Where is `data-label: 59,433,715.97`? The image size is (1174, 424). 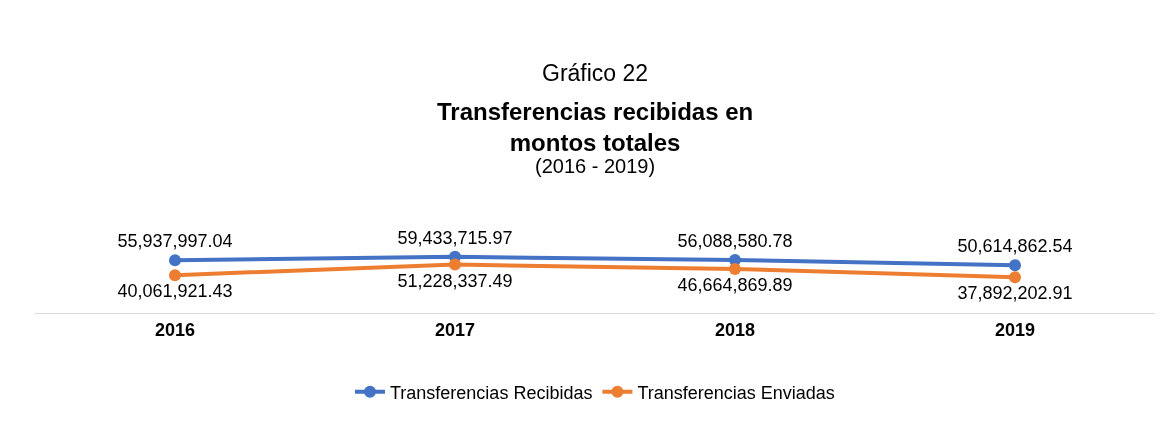
data-label: 59,433,715.97 is located at coordinates (455, 237).